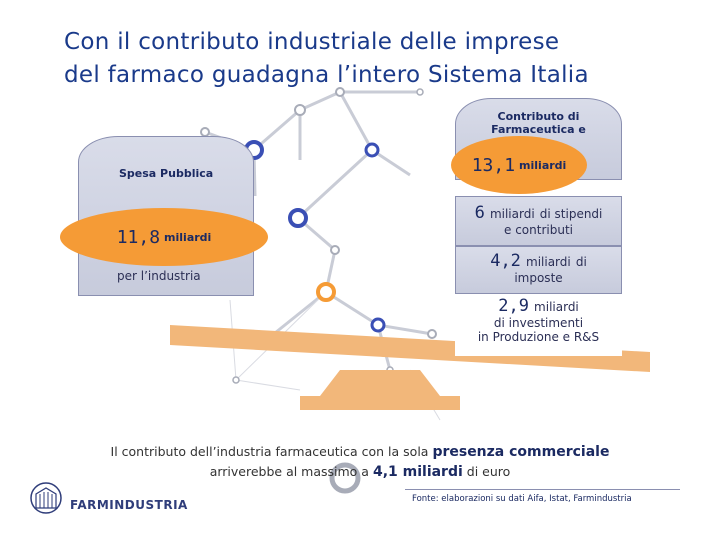 The image size is (720, 540). What do you see at coordinates (513, 306) in the screenshot?
I see `item-3-value: 2,9` at bounding box center [513, 306].